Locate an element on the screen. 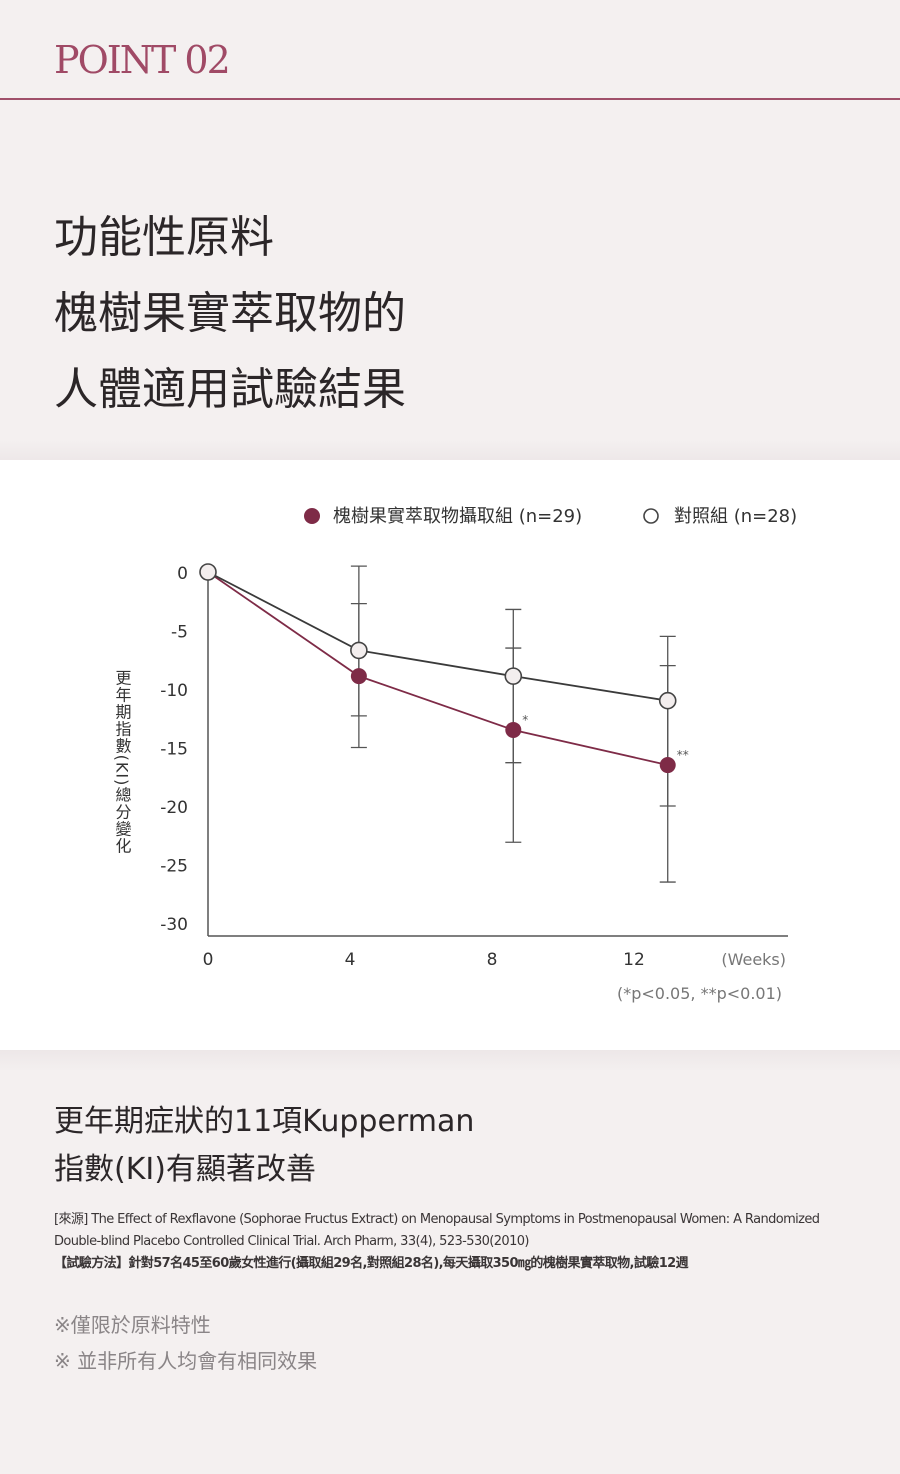 The image size is (900, 1474). legend-label-treatment: 槐樹果實萃取物攝取組 (n=29) is located at coordinates (457, 516).